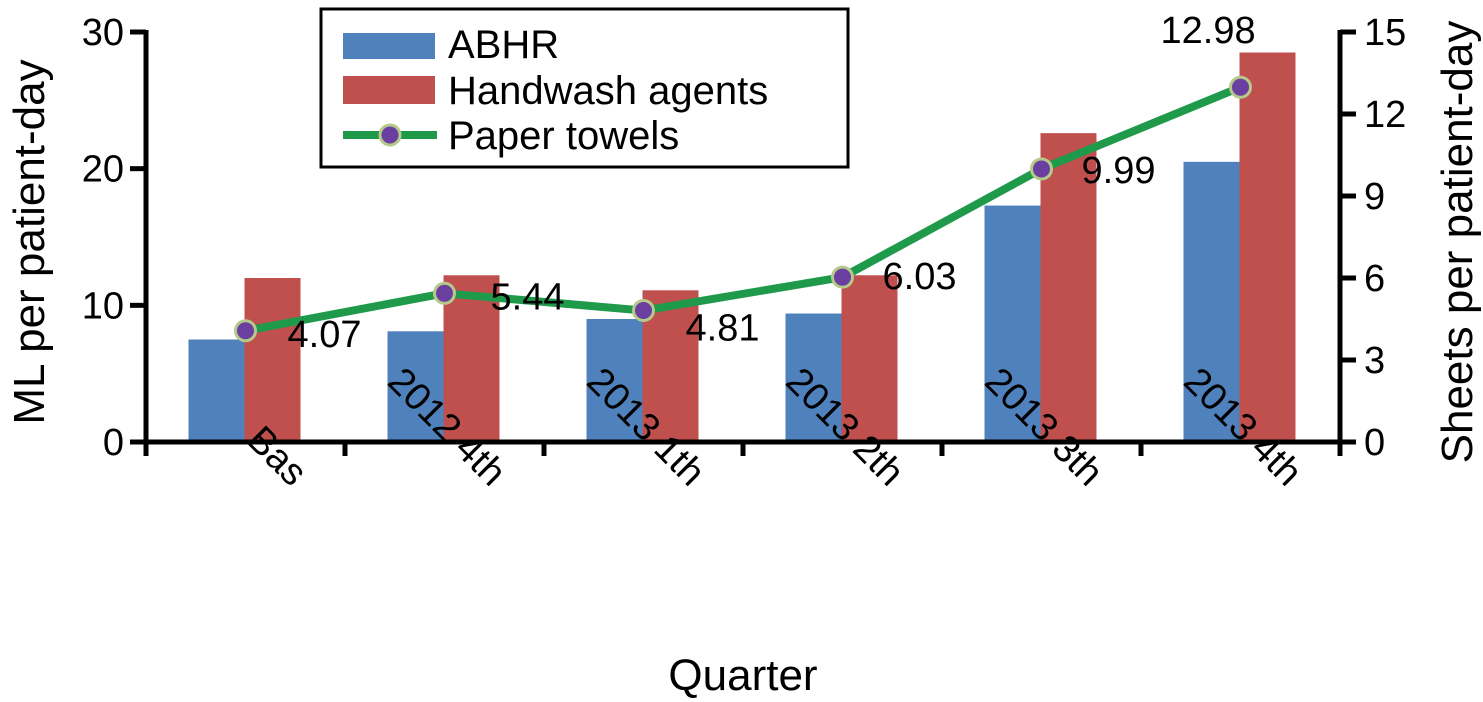 The height and width of the screenshot is (702, 1483). What do you see at coordinates (103, 306) in the screenshot?
I see `left-y-tick-label-1: 10` at bounding box center [103, 306].